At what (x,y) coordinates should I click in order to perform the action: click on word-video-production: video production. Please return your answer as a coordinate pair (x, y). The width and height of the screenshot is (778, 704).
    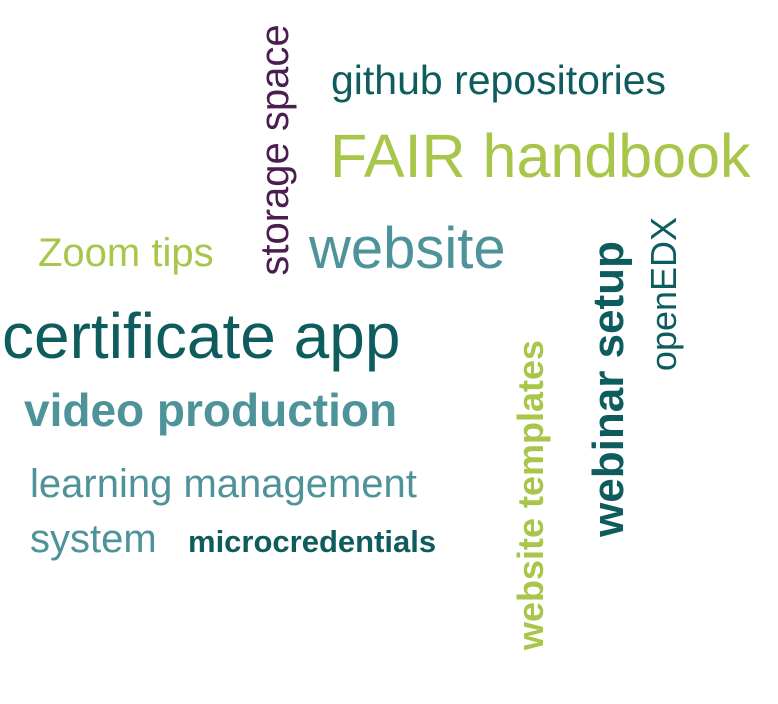
    Looking at the image, I should click on (210, 410).